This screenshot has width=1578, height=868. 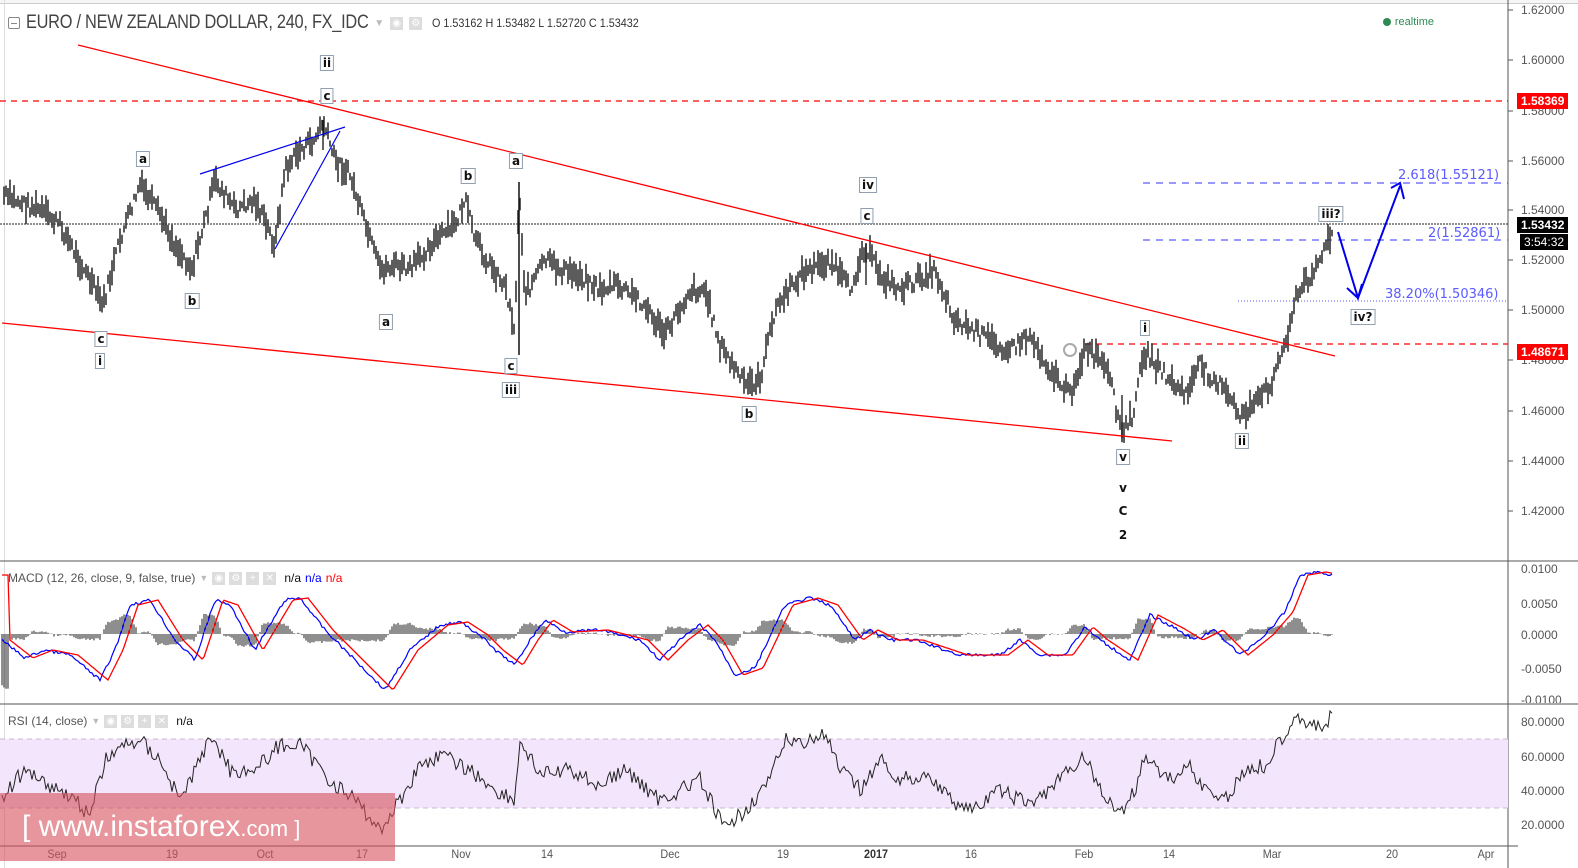 What do you see at coordinates (783, 854) in the screenshot?
I see `time-tick: 19` at bounding box center [783, 854].